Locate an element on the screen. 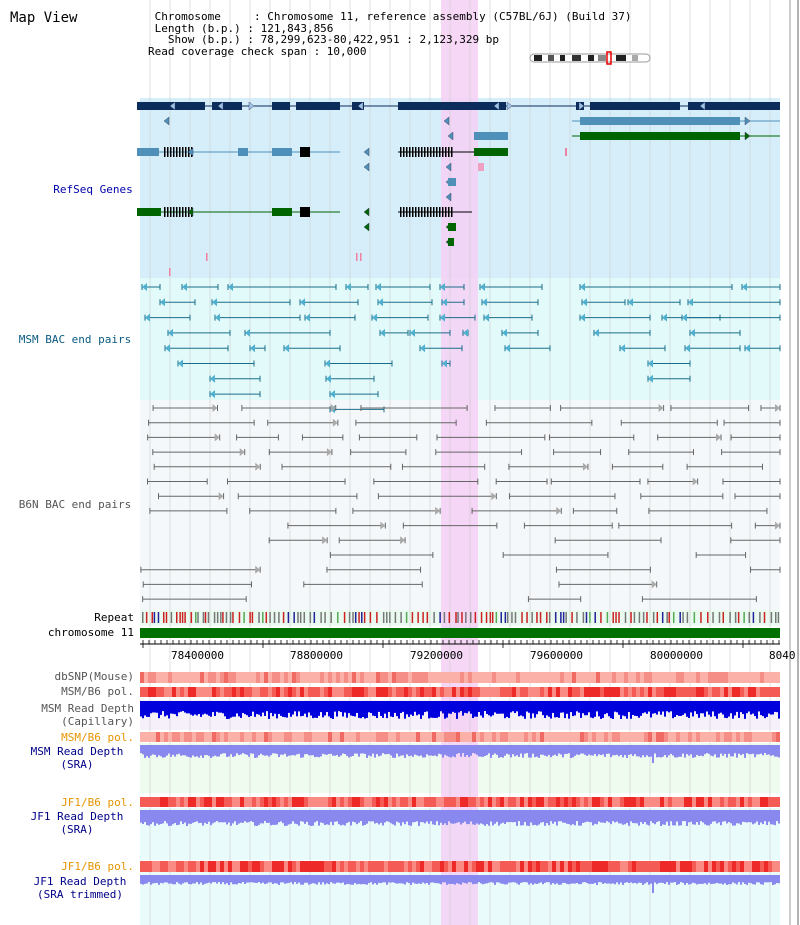 The image size is (800, 925). track-label-repeat: Repeat is located at coordinates (114, 617).